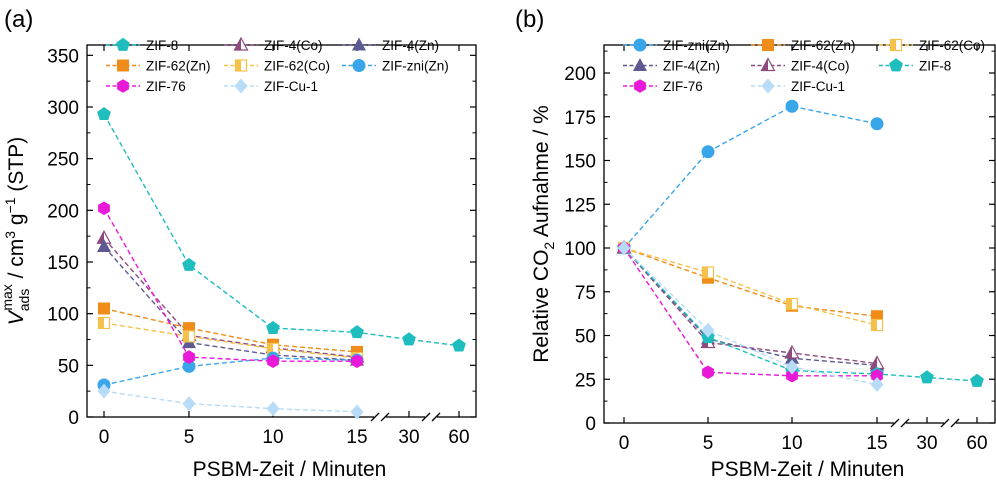  I want to click on legend-label: ZIF-62(Zn), so click(823, 45).